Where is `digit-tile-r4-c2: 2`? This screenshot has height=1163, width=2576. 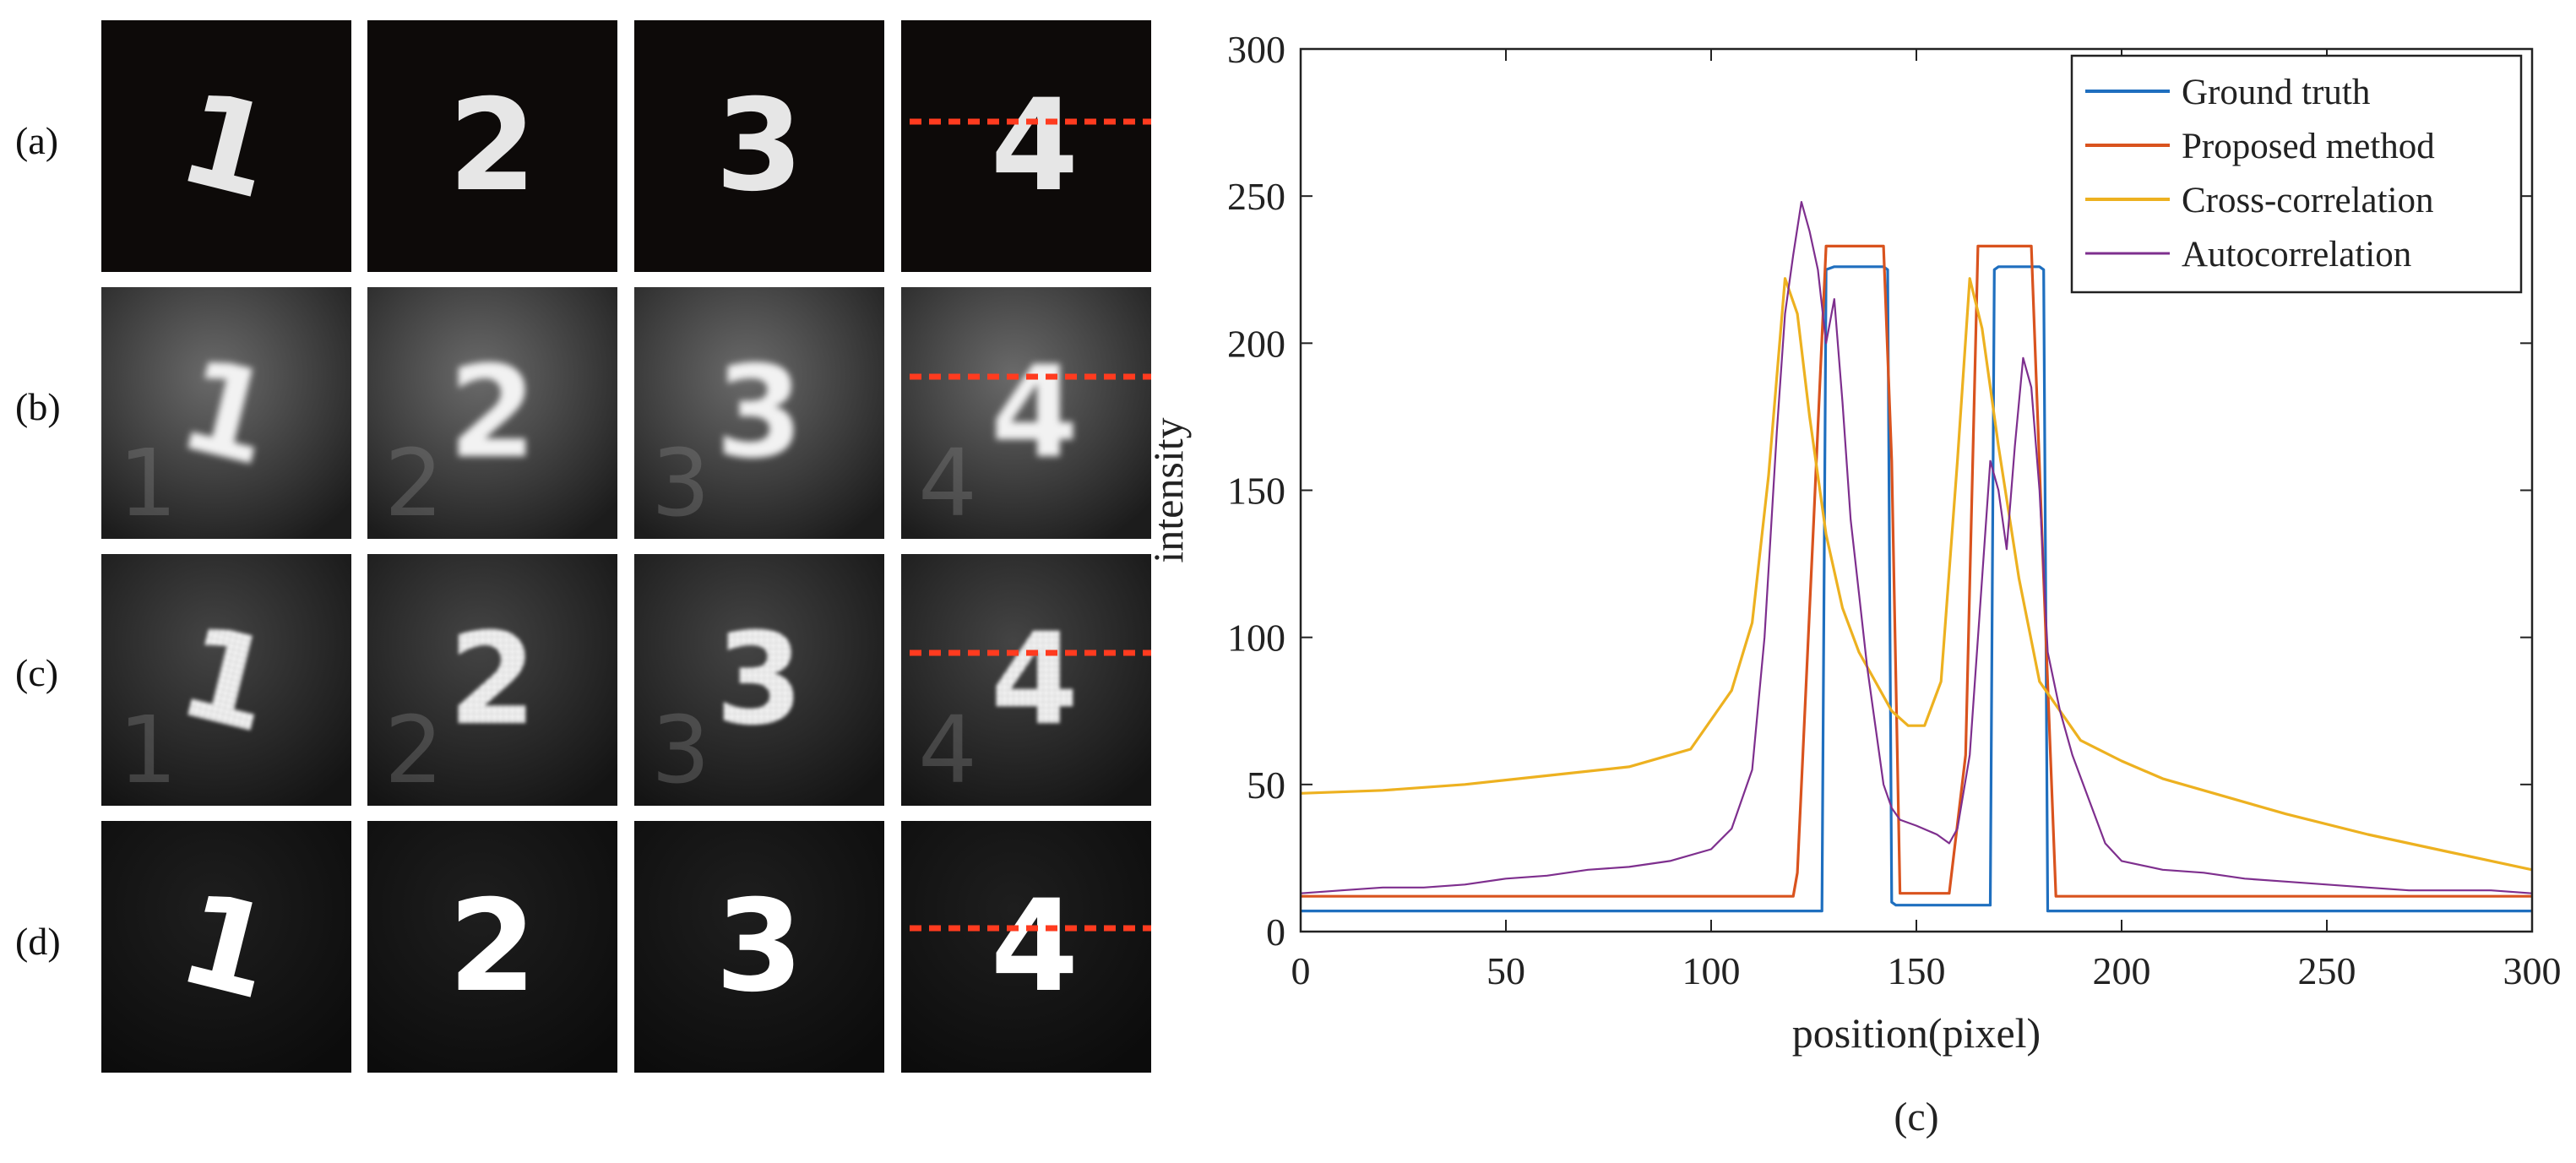 digit-tile-r4-c2: 2 is located at coordinates (492, 947).